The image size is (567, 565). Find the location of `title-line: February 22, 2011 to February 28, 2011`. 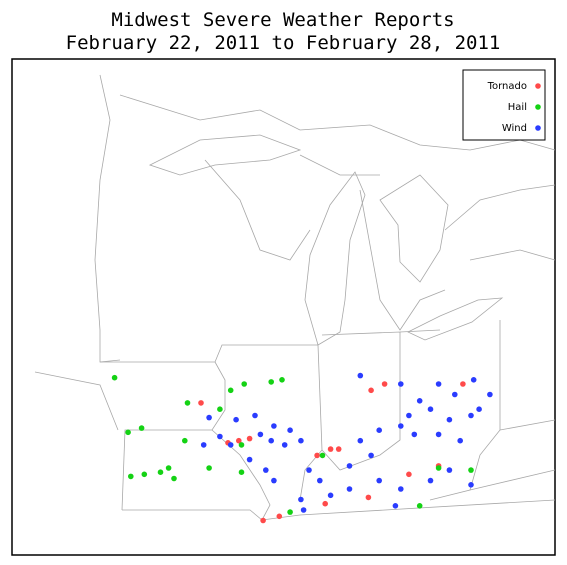

title-line: February 22, 2011 to February 28, 2011 is located at coordinates (283, 43).